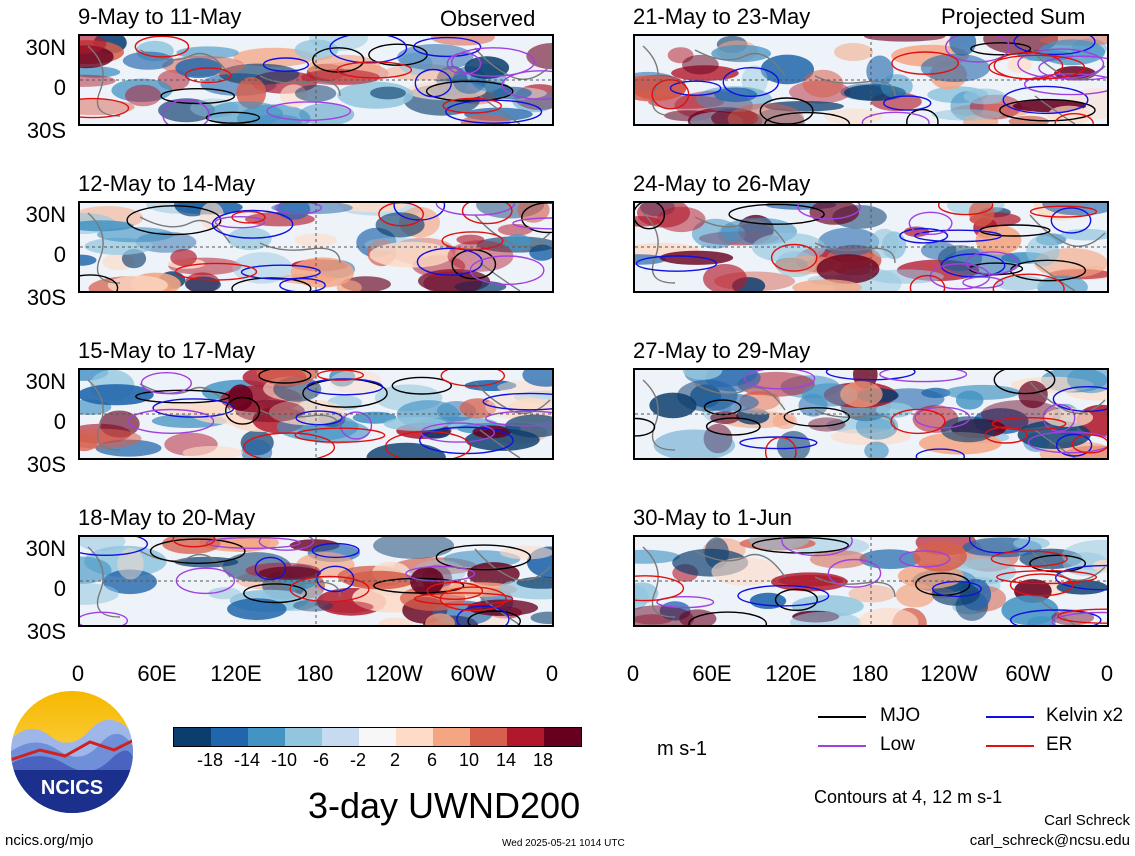 This screenshot has height=856, width=1135. Describe the element at coordinates (871, 247) in the screenshot. I see `map-panel` at that location.